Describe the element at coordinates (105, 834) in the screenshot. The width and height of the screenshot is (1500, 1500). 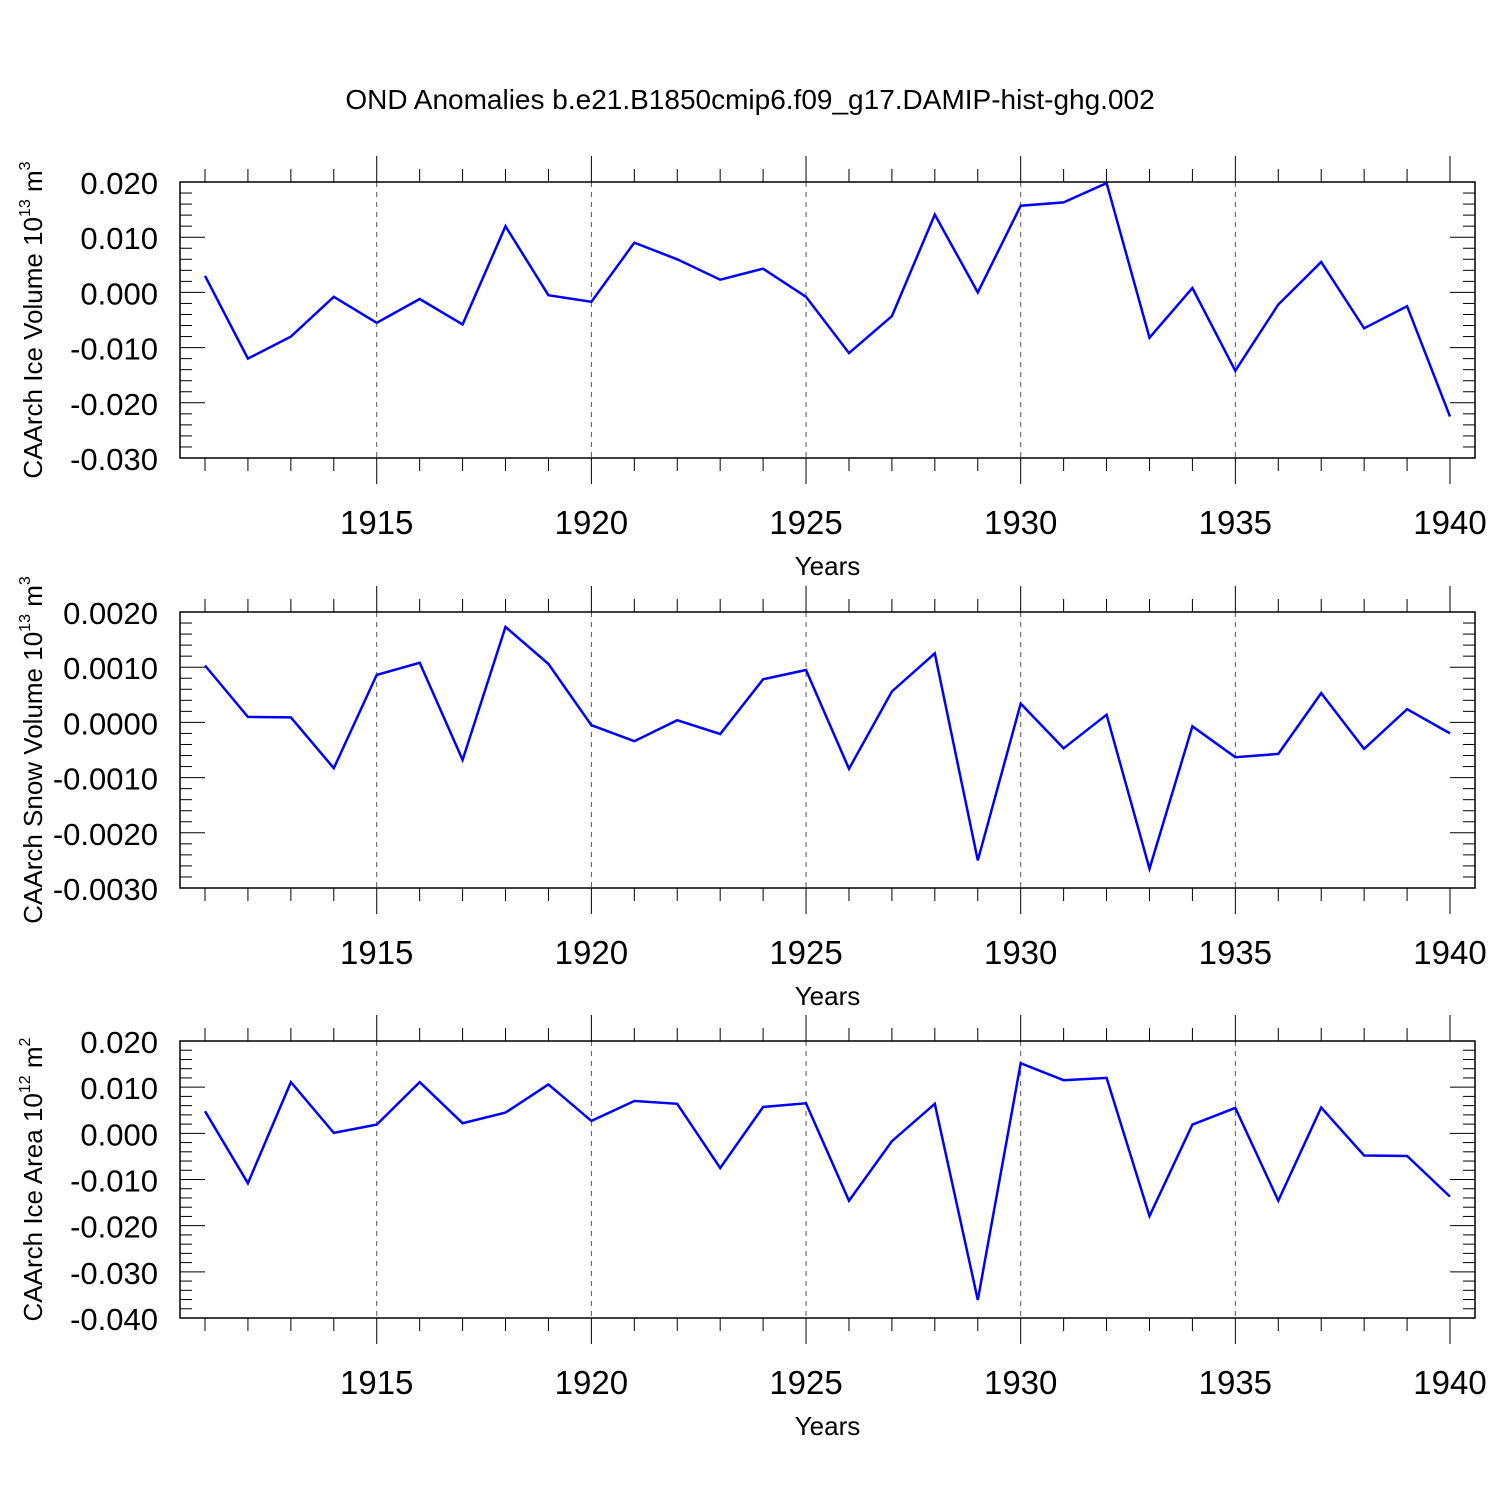
I see `y-tick-label: -0.0020` at that location.